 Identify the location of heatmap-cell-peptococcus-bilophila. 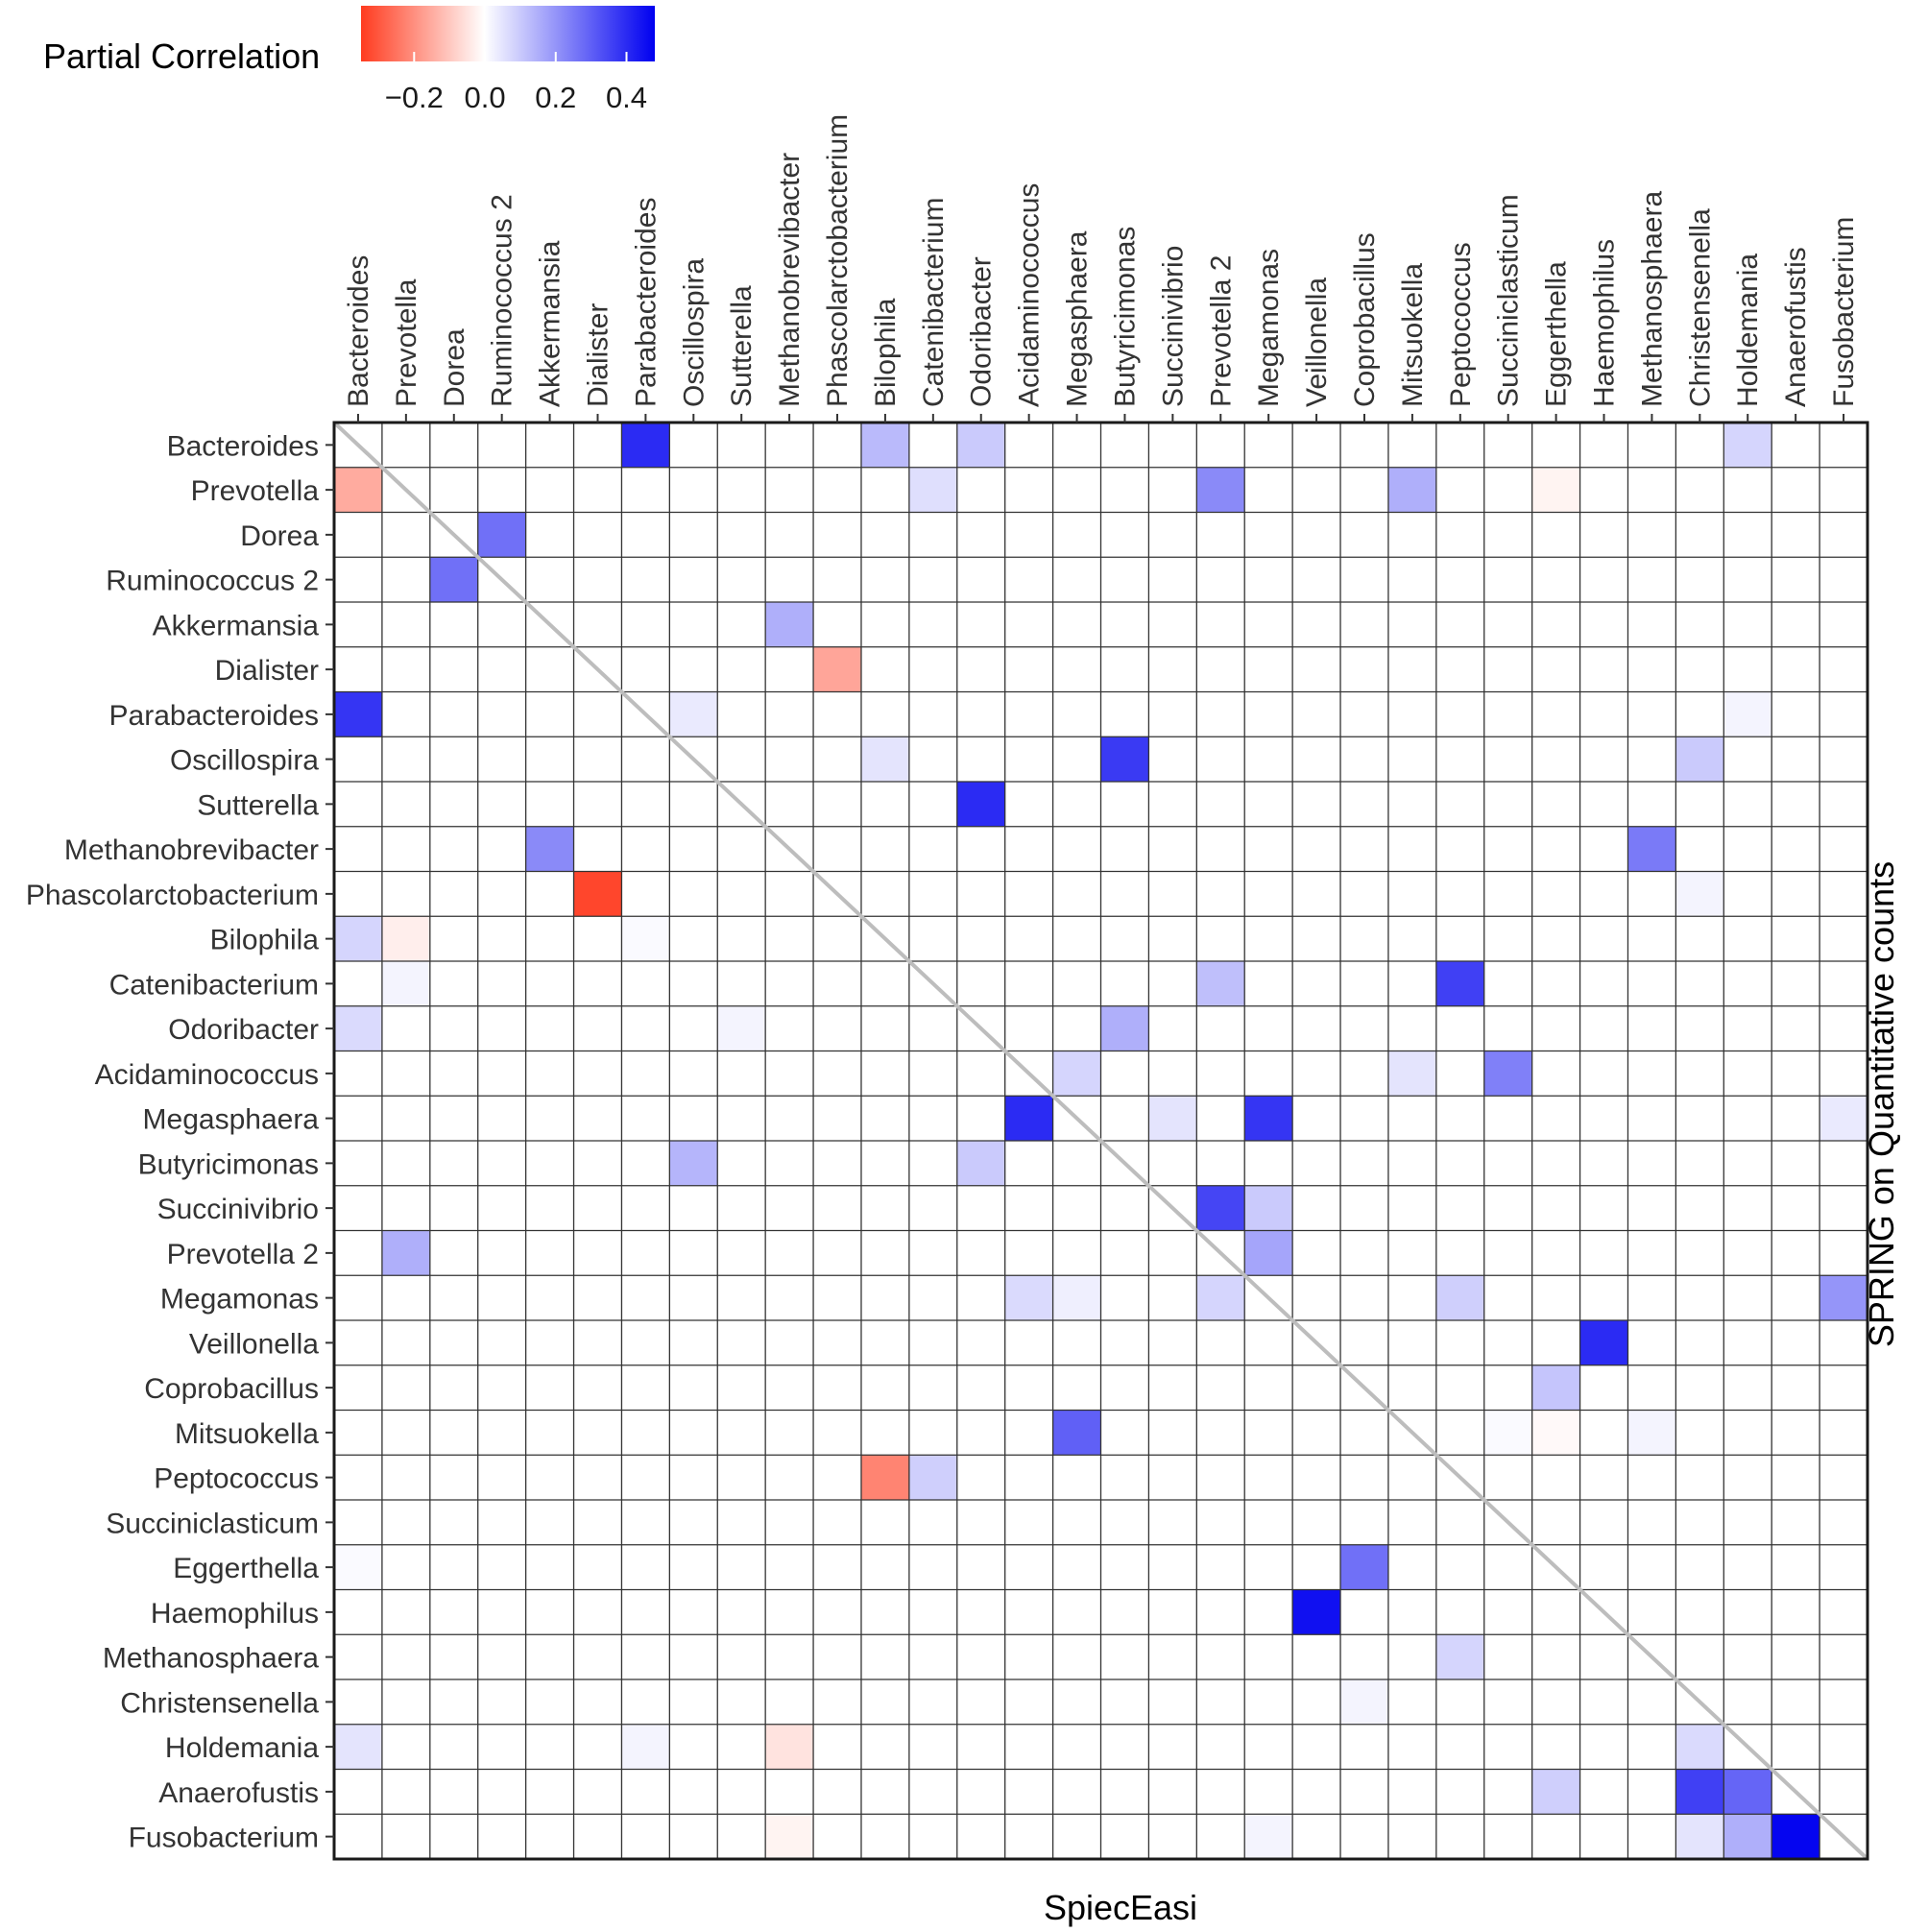
(885, 1477).